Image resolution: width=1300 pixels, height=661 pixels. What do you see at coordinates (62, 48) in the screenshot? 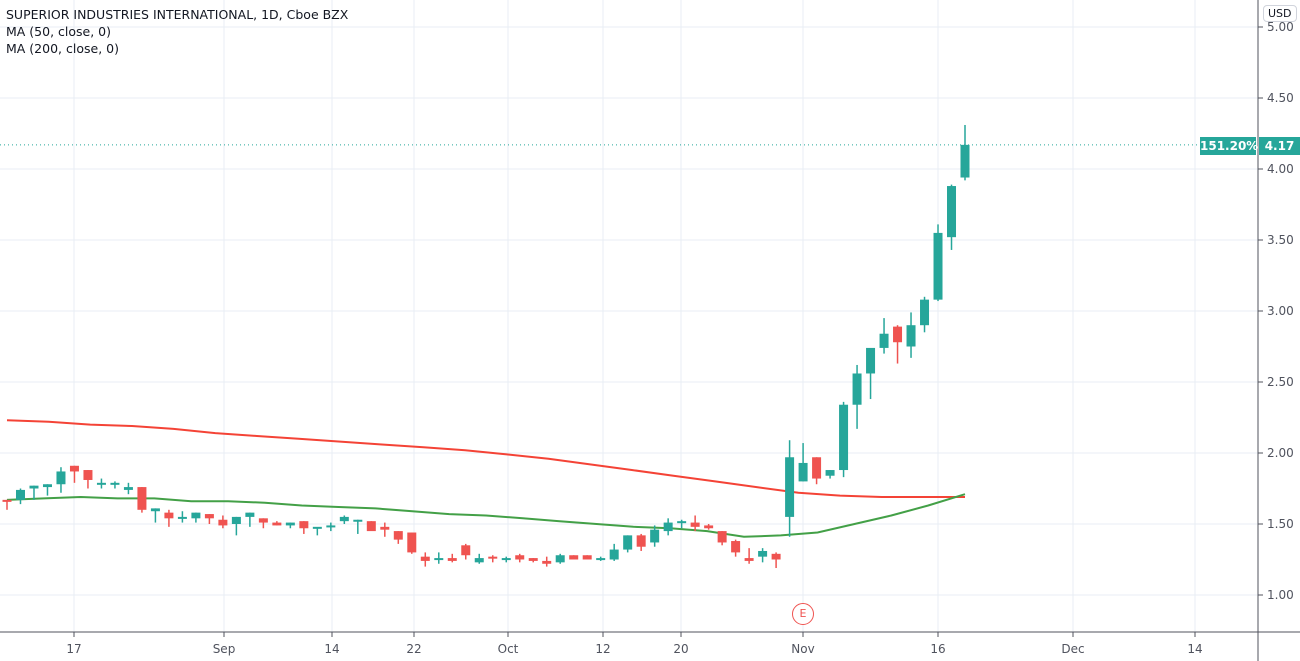
I see `ma200-legend: MA (200, close, 0)` at bounding box center [62, 48].